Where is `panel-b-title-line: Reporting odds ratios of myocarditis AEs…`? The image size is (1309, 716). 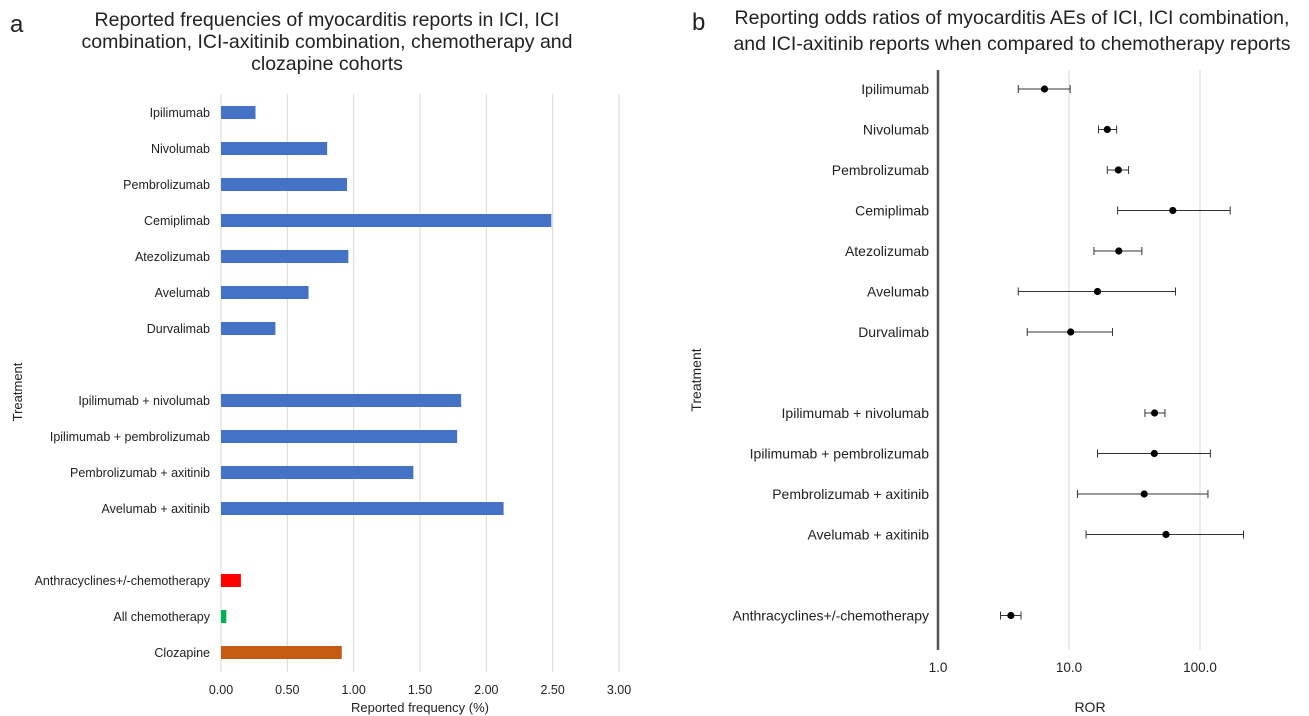 panel-b-title-line: Reporting odds ratios of myocarditis AEs… is located at coordinates (1012, 18).